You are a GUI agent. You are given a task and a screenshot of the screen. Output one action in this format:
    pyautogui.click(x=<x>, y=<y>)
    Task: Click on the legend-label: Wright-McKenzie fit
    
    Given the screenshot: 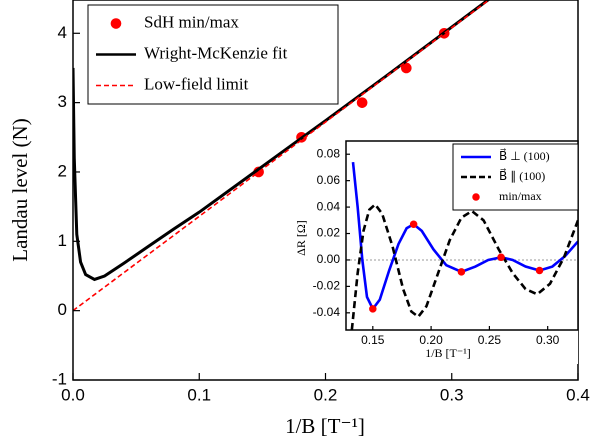 What is the action you would take?
    pyautogui.click(x=216, y=52)
    